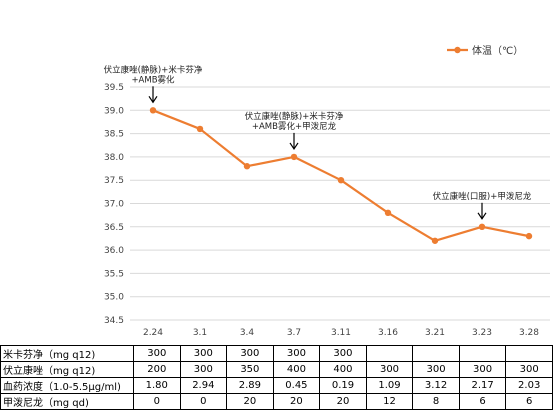  Describe the element at coordinates (436, 385) in the screenshot. I see `table-cell: 3.12` at that location.